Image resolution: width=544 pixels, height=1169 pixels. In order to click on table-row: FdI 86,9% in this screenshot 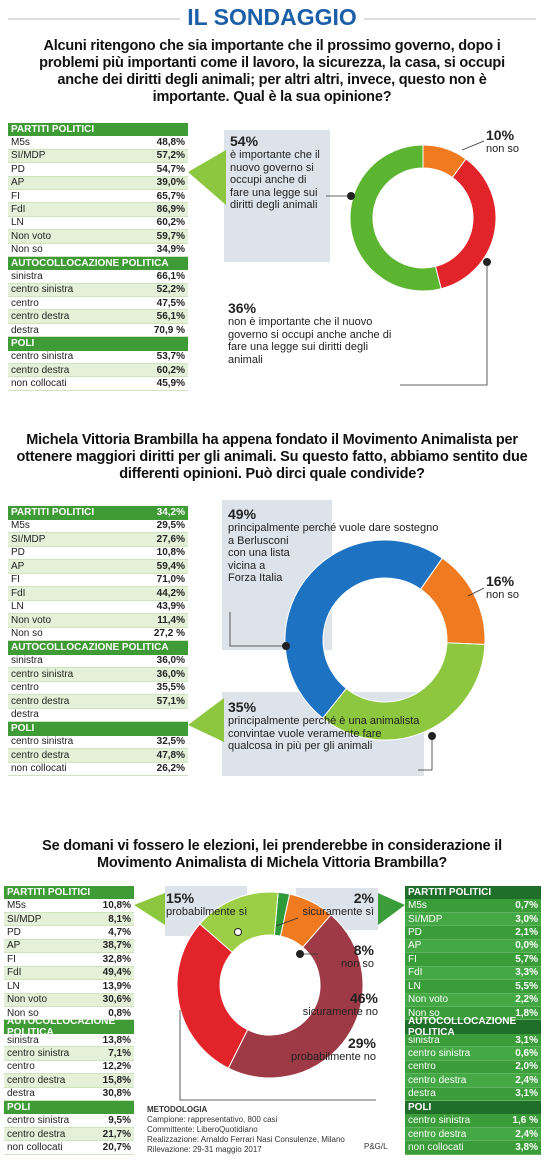, I will do `click(98, 210)`.